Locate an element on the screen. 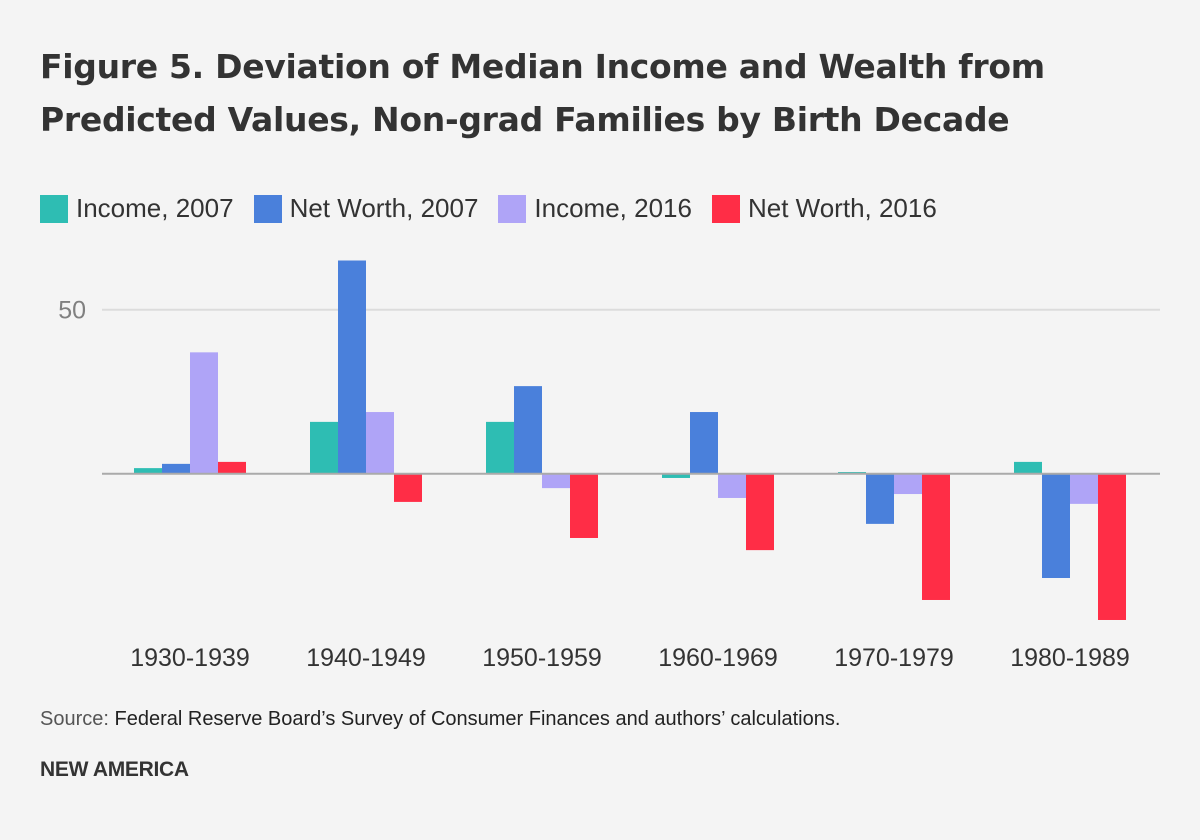 The width and height of the screenshot is (1200, 840). legend-label: Net Worth, 2016 is located at coordinates (842, 208).